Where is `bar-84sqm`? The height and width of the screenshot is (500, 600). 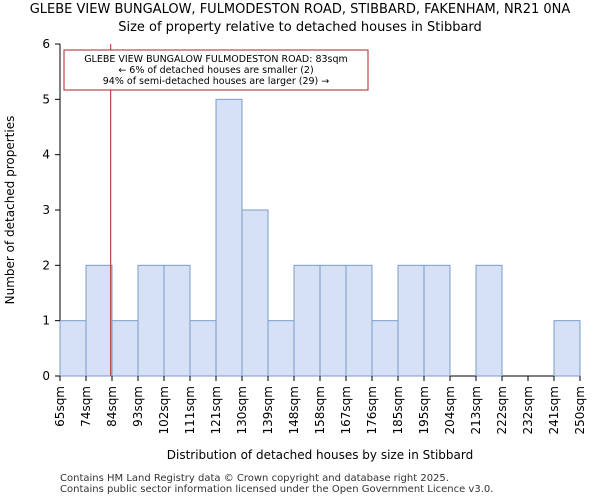
bar-84sqm is located at coordinates (125, 348).